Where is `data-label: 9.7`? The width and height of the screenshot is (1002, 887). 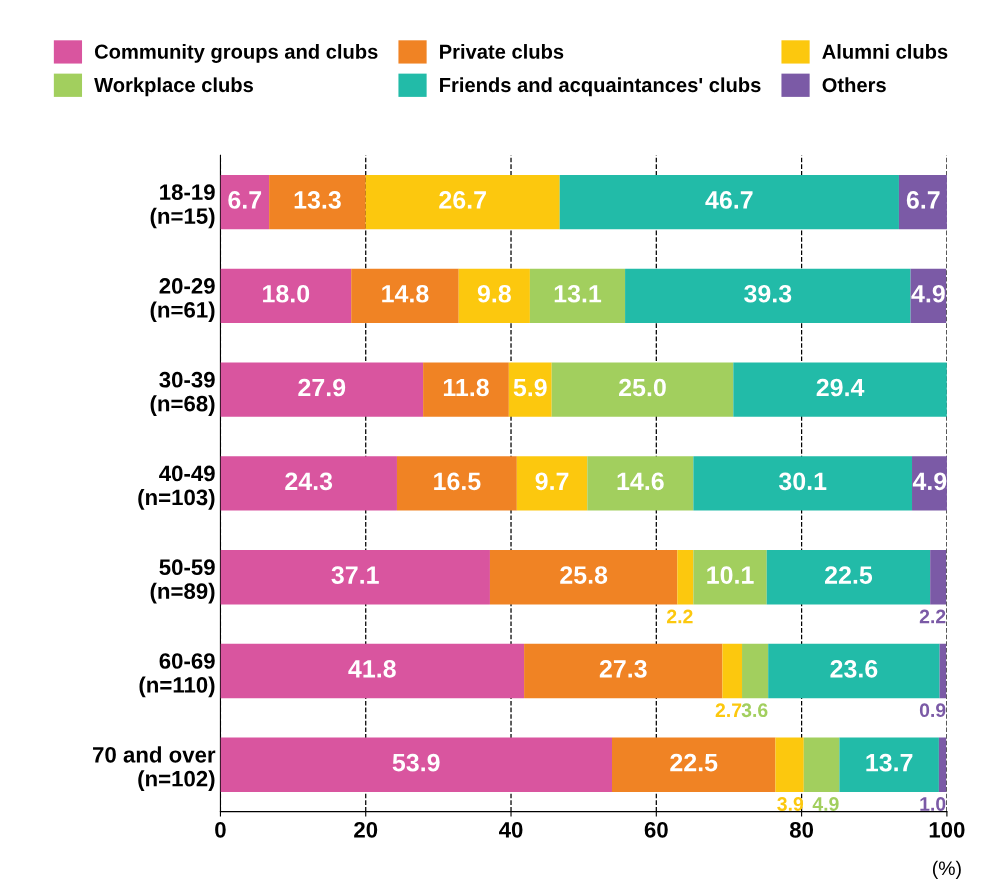 data-label: 9.7 is located at coordinates (552, 481).